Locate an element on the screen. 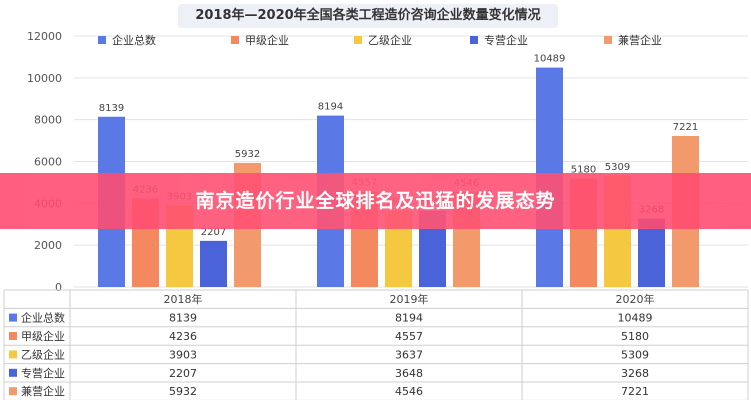  table-cell: 3637 is located at coordinates (409, 354).